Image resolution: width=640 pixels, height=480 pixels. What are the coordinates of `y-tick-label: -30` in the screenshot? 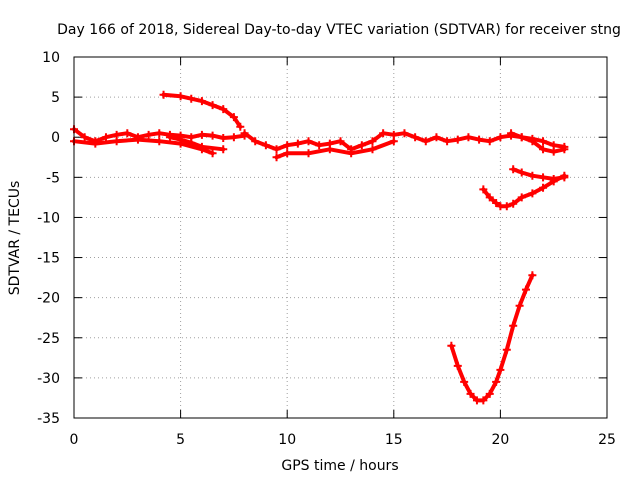 It's located at (48, 379).